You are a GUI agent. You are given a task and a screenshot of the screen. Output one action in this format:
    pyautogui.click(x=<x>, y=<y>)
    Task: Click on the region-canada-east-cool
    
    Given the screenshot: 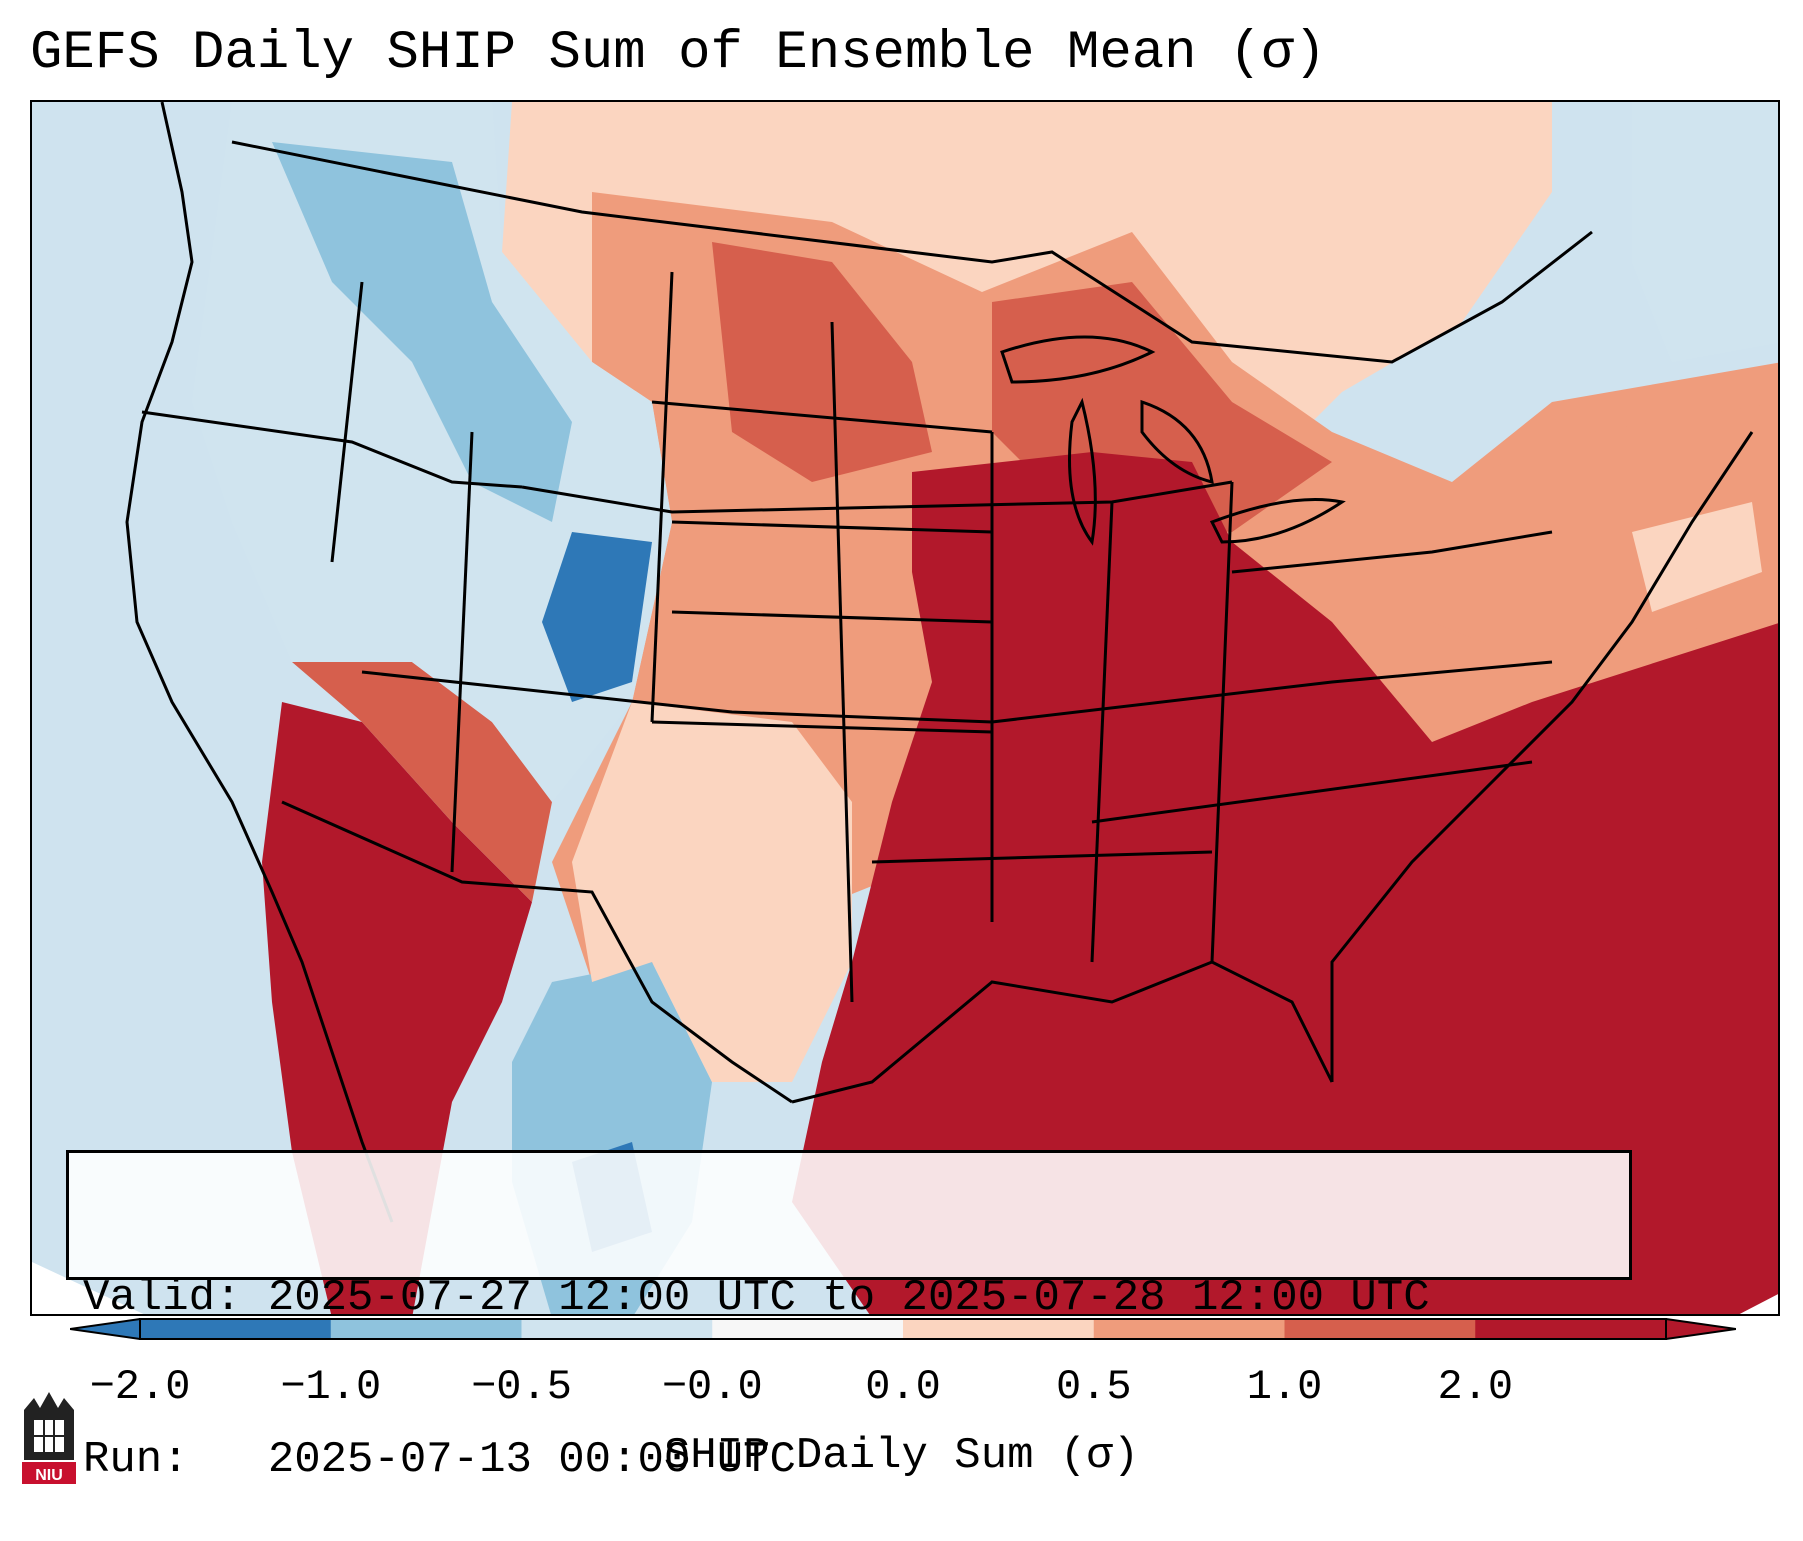 What is the action you would take?
    pyautogui.click(x=1705, y=232)
    